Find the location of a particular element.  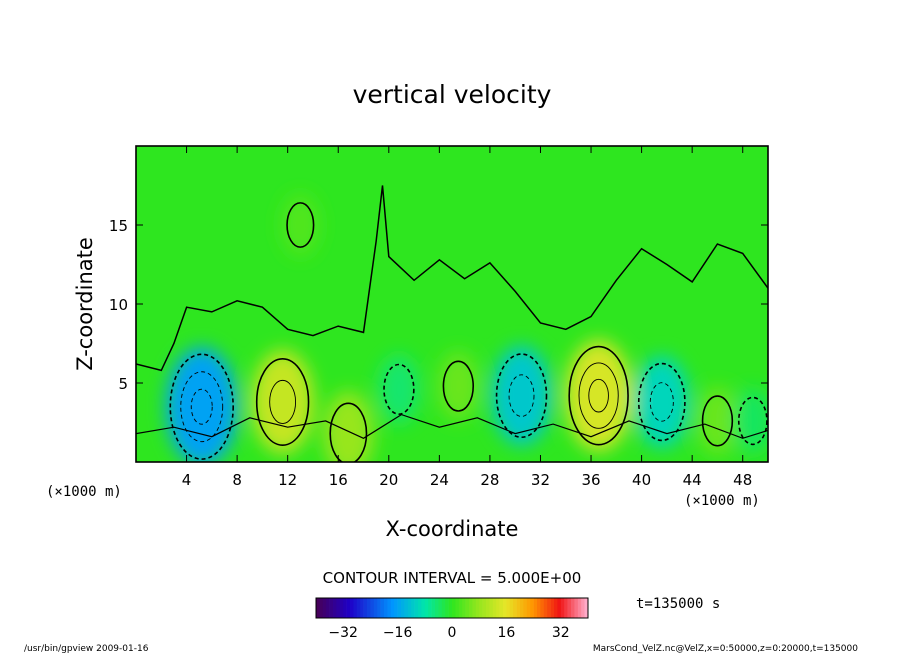

x-tick-label: 40 is located at coordinates (641, 480).